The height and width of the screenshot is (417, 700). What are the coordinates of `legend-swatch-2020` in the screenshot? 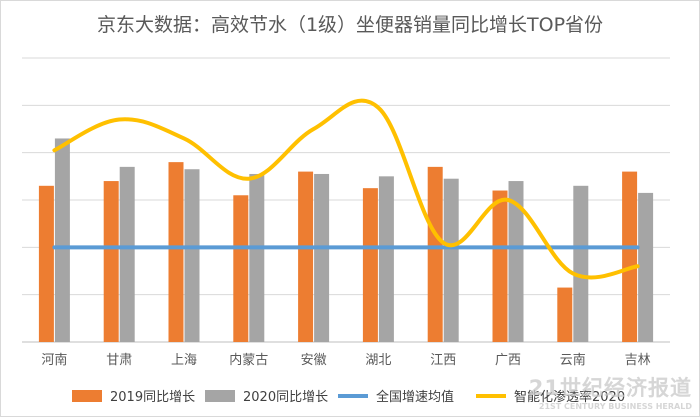 It's located at (220, 395).